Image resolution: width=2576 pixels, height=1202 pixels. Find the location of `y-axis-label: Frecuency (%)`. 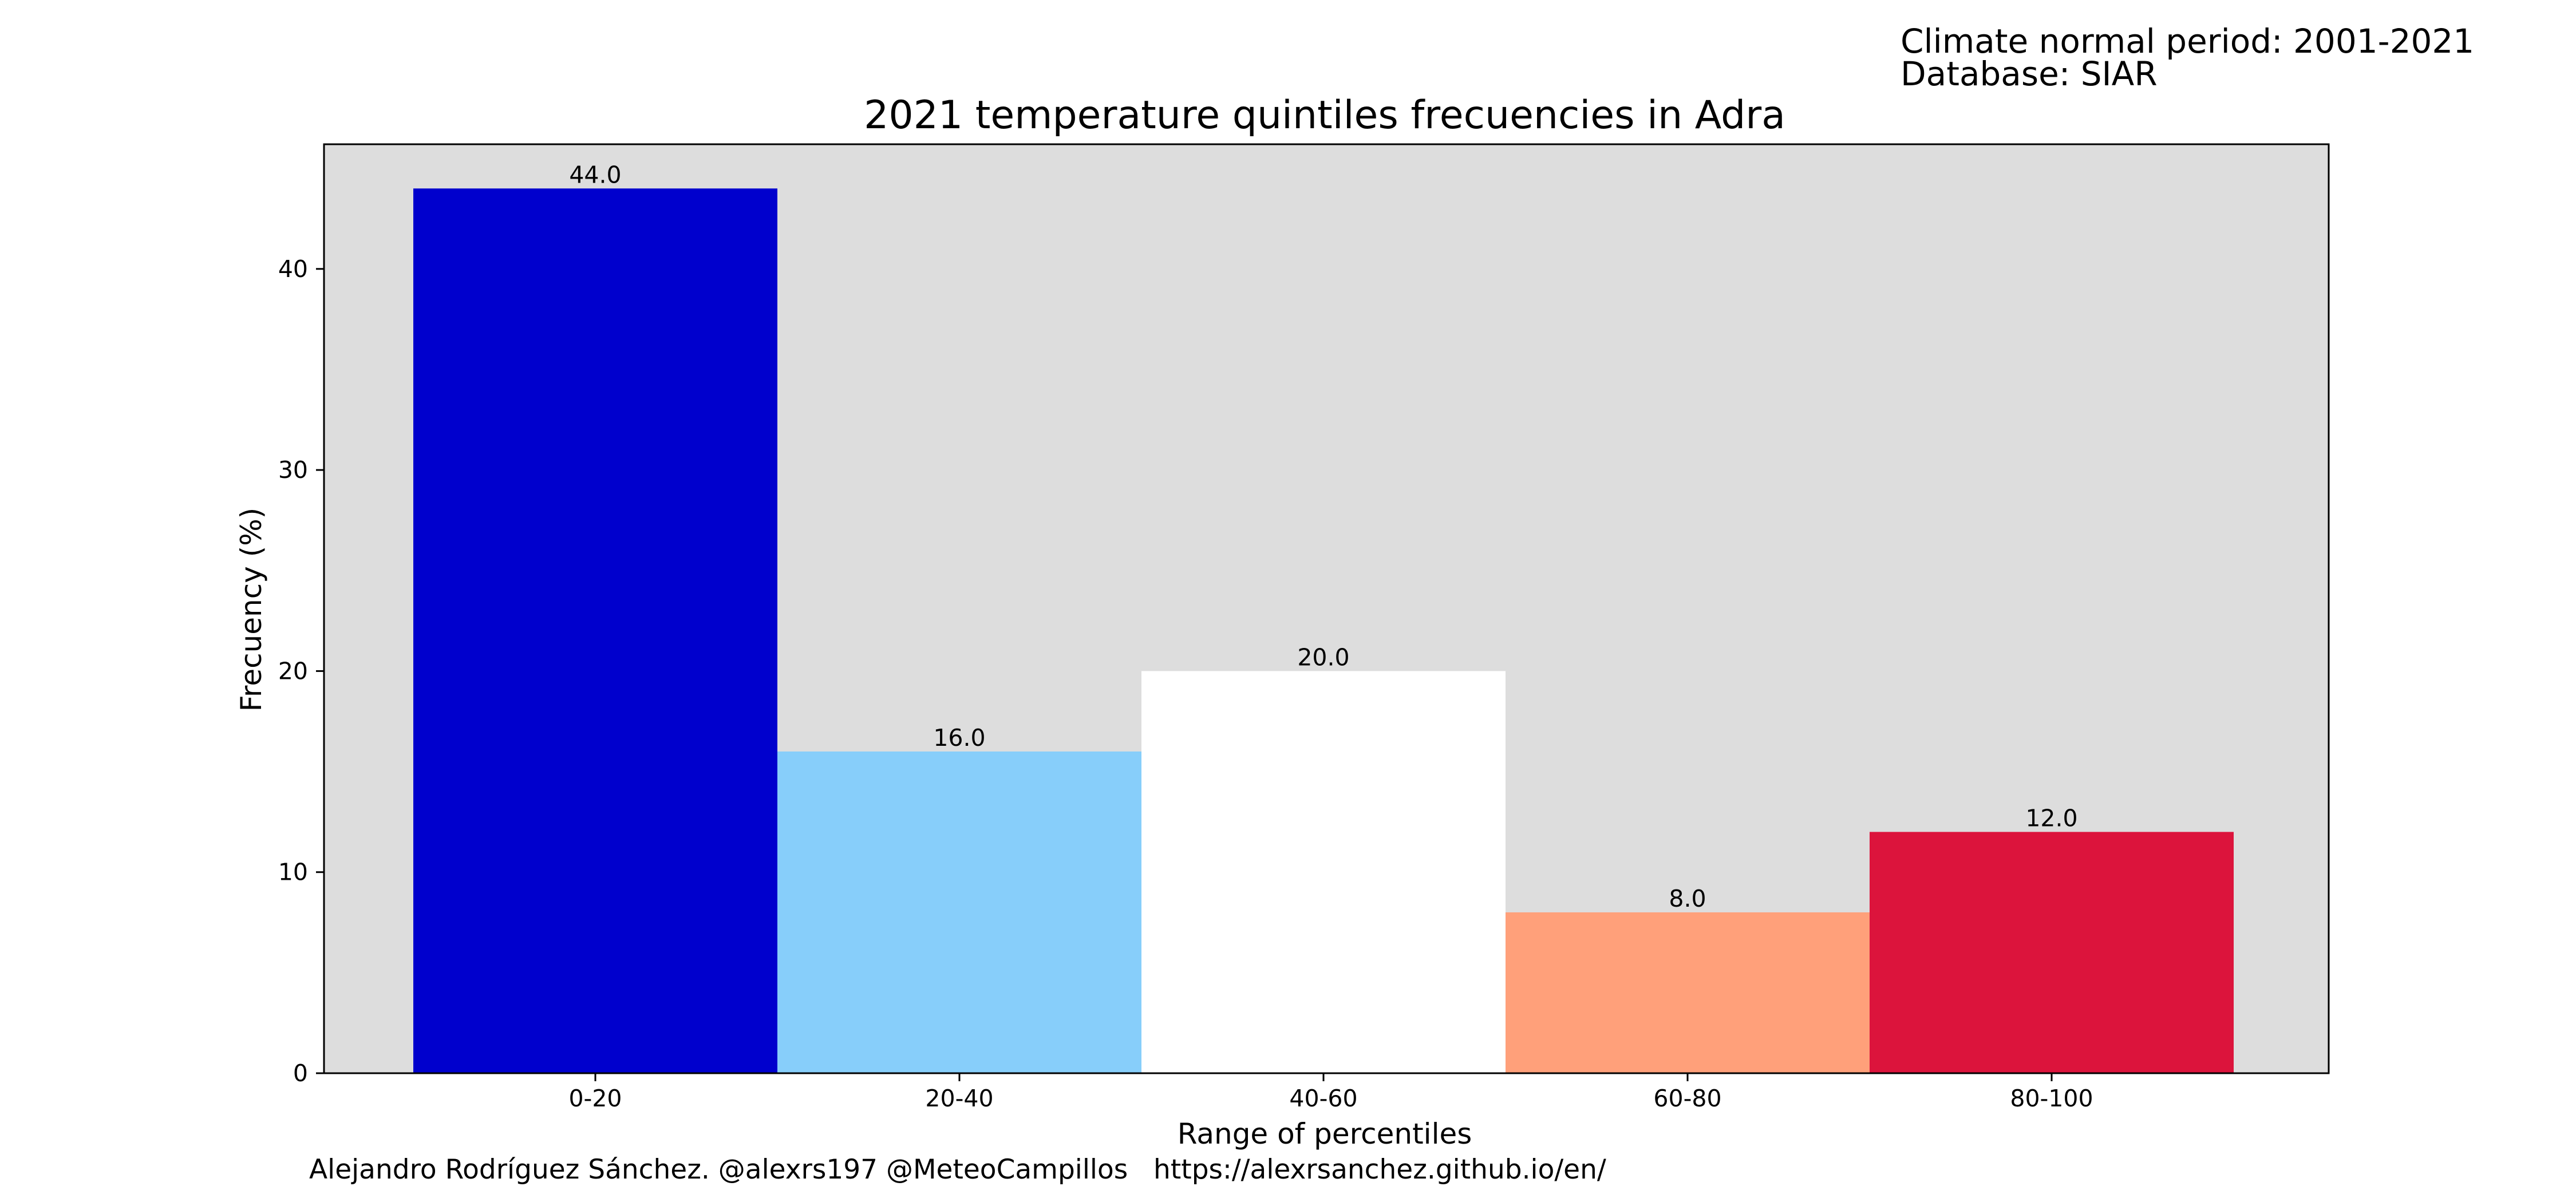

y-axis-label: Frecuency (%) is located at coordinates (251, 610).